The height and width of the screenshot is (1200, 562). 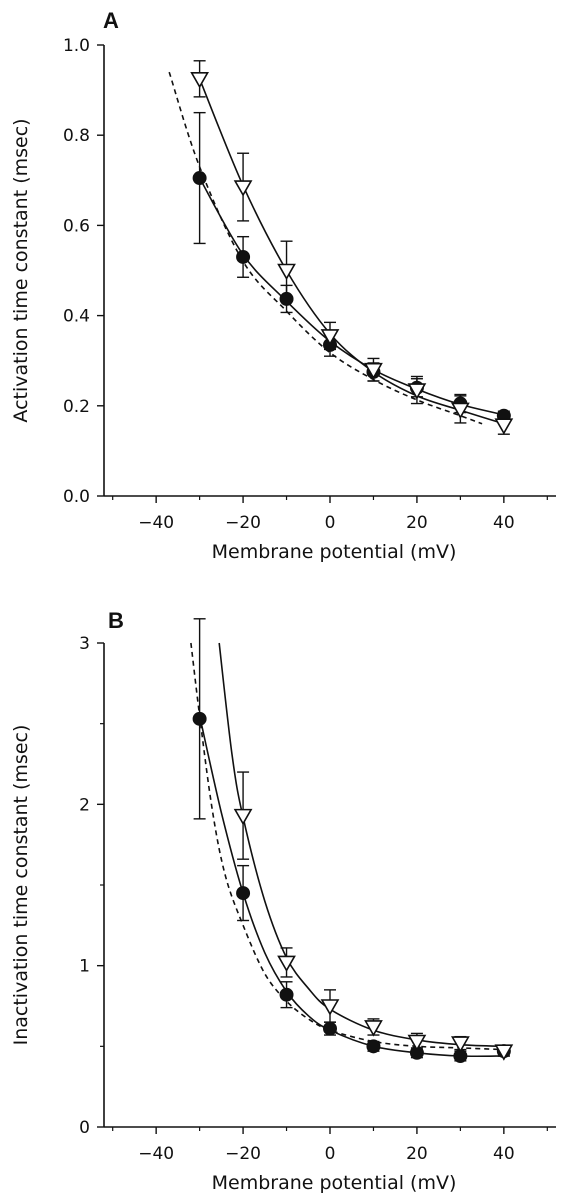 What do you see at coordinates (417, 1154) in the screenshot?
I see `panel-b-x-tick-label: 20` at bounding box center [417, 1154].